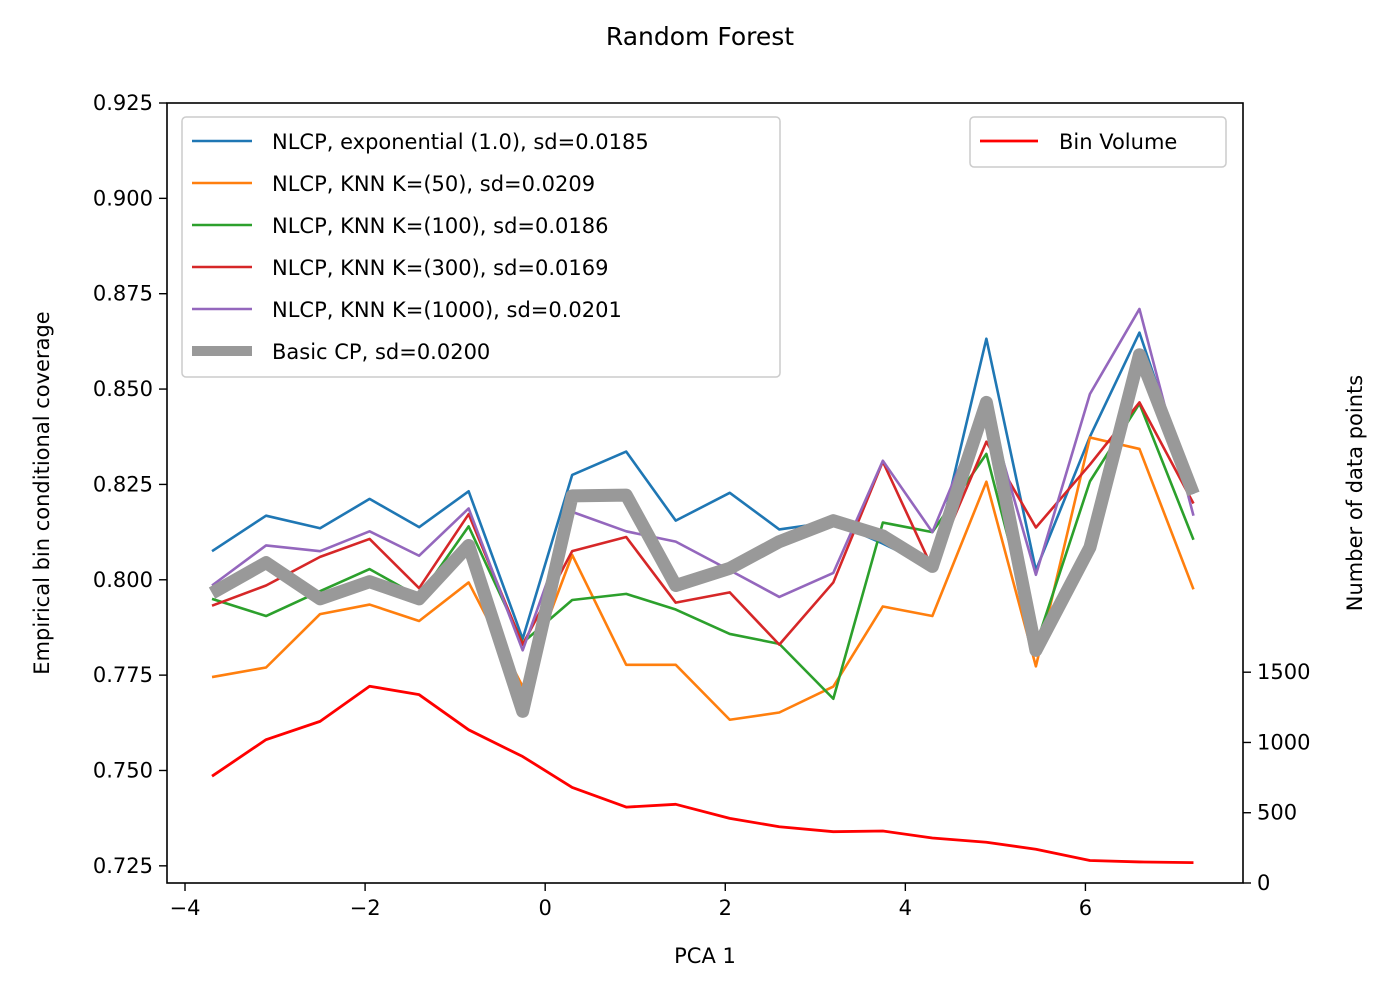 The height and width of the screenshot is (1000, 1400). I want to click on legend-label-nlcp-knn-k-1000-sd-0-0201: NLCP, KNN K=(1000), sd=0.0201, so click(447, 310).